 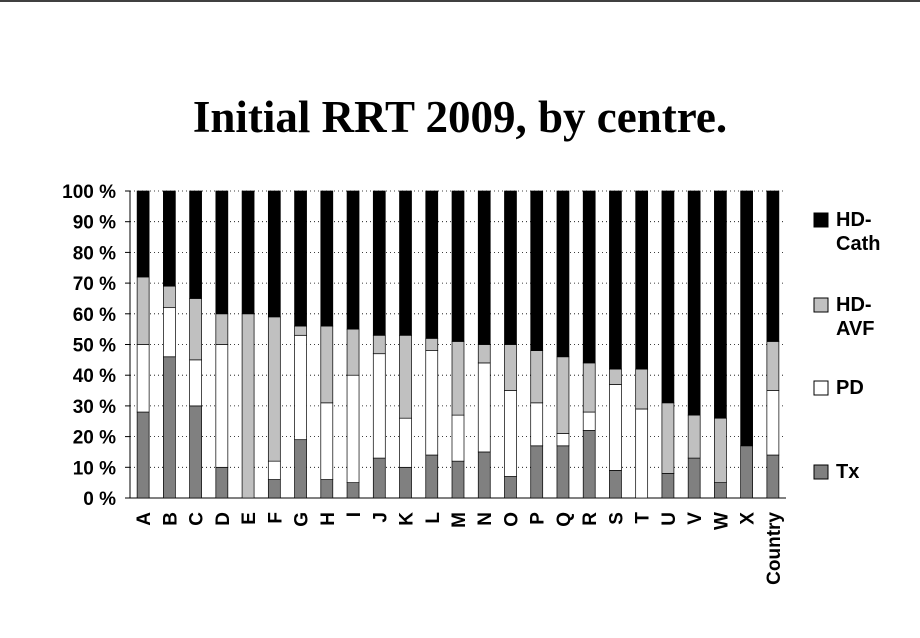 What do you see at coordinates (538, 518) in the screenshot?
I see `x-tick-label: P` at bounding box center [538, 518].